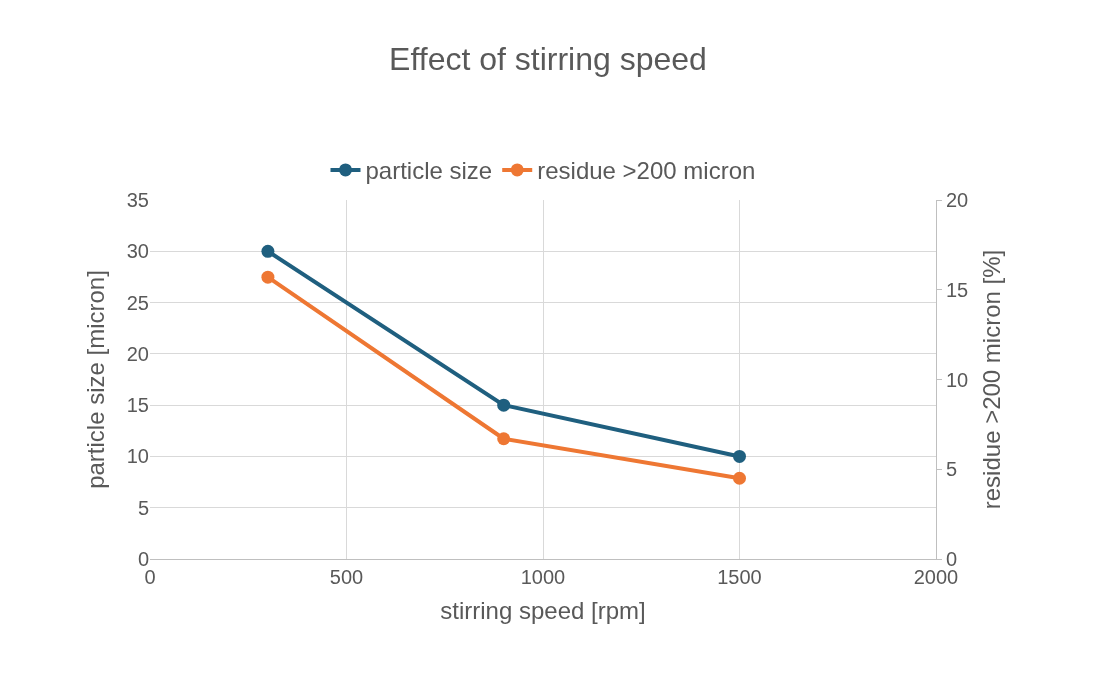 This screenshot has width=1096, height=679. Describe the element at coordinates (952, 469) in the screenshot. I see `y2-tick-label: 5` at that location.